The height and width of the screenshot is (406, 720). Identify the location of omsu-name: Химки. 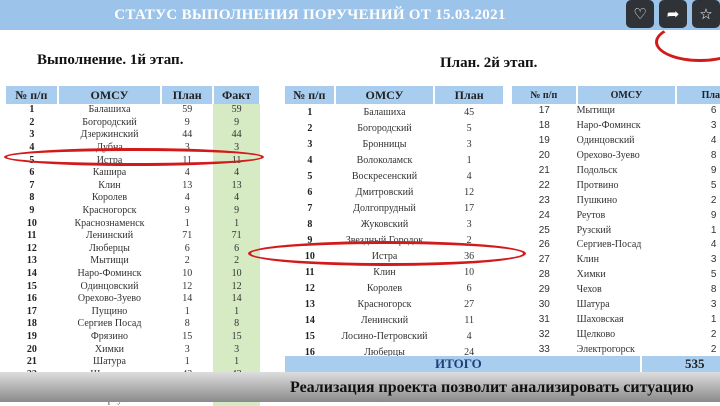
(591, 275).